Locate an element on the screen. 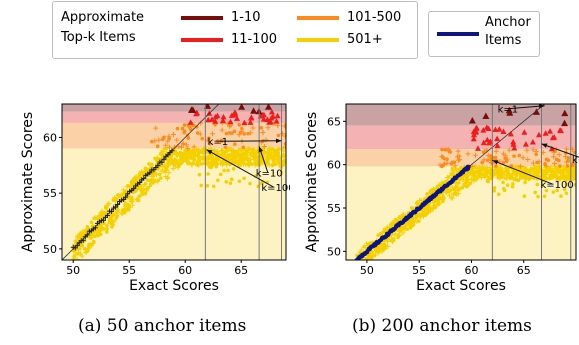  caption-a: (a) 50 anchor items is located at coordinates (162, 326).